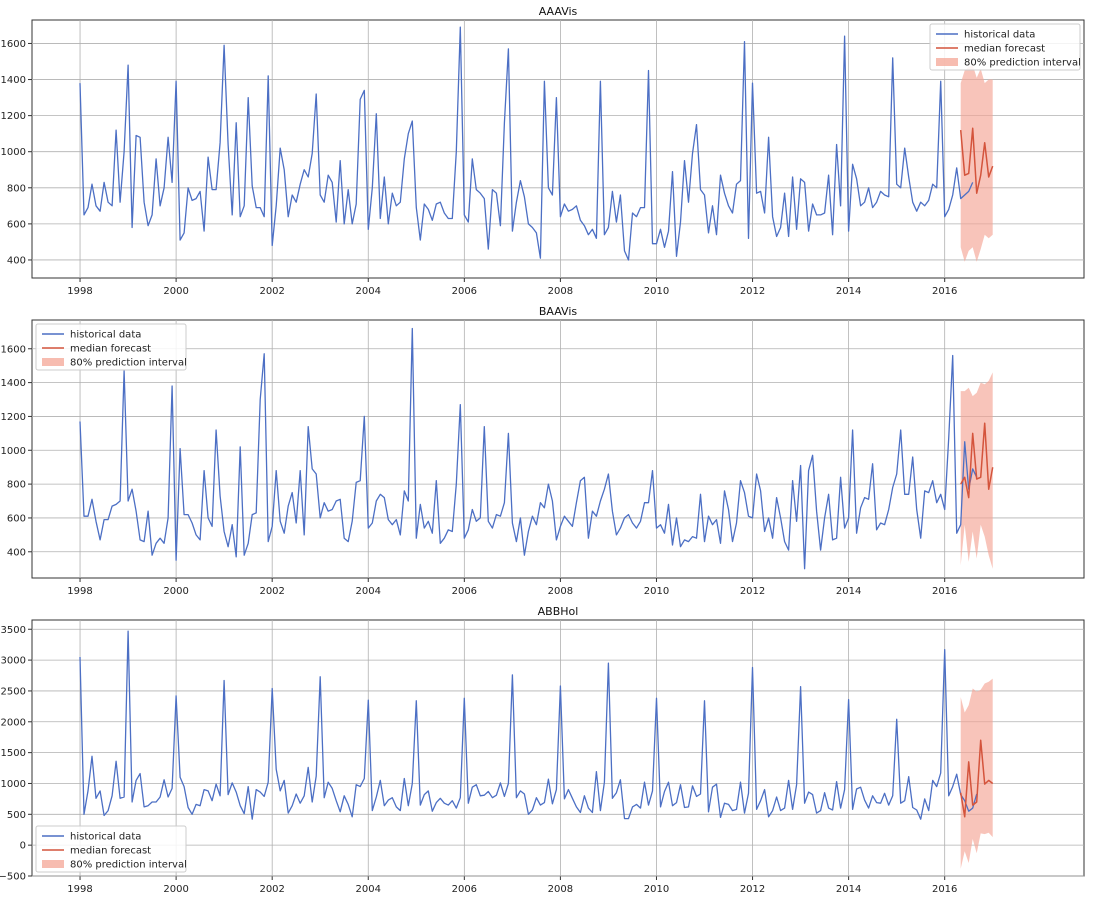  What do you see at coordinates (558, 611) in the screenshot?
I see `chart-title: ABBHol` at bounding box center [558, 611].